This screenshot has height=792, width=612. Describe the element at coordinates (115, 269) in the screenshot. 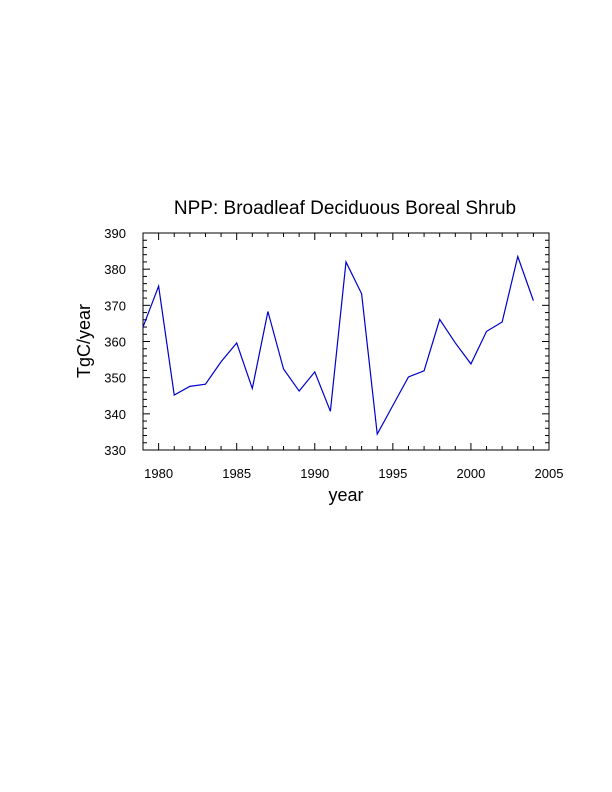

I see `y-tick-label: 380` at that location.